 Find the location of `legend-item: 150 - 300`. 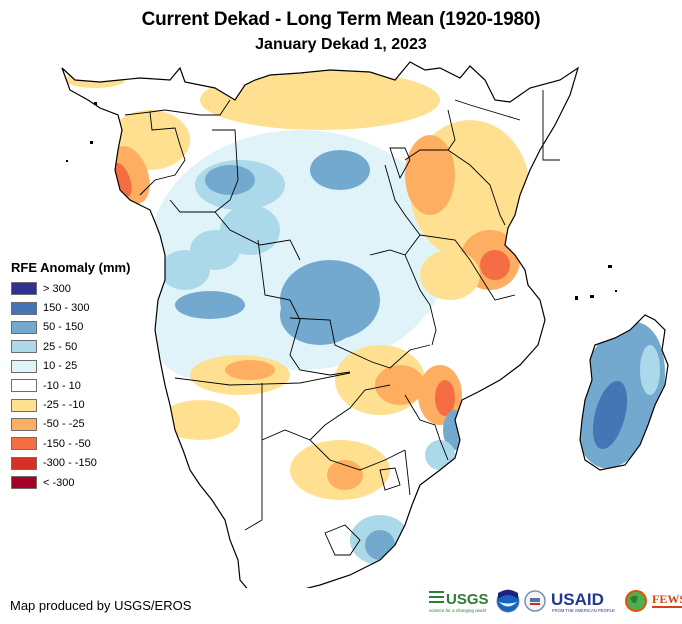

legend-item: 150 - 300 is located at coordinates (70, 307).